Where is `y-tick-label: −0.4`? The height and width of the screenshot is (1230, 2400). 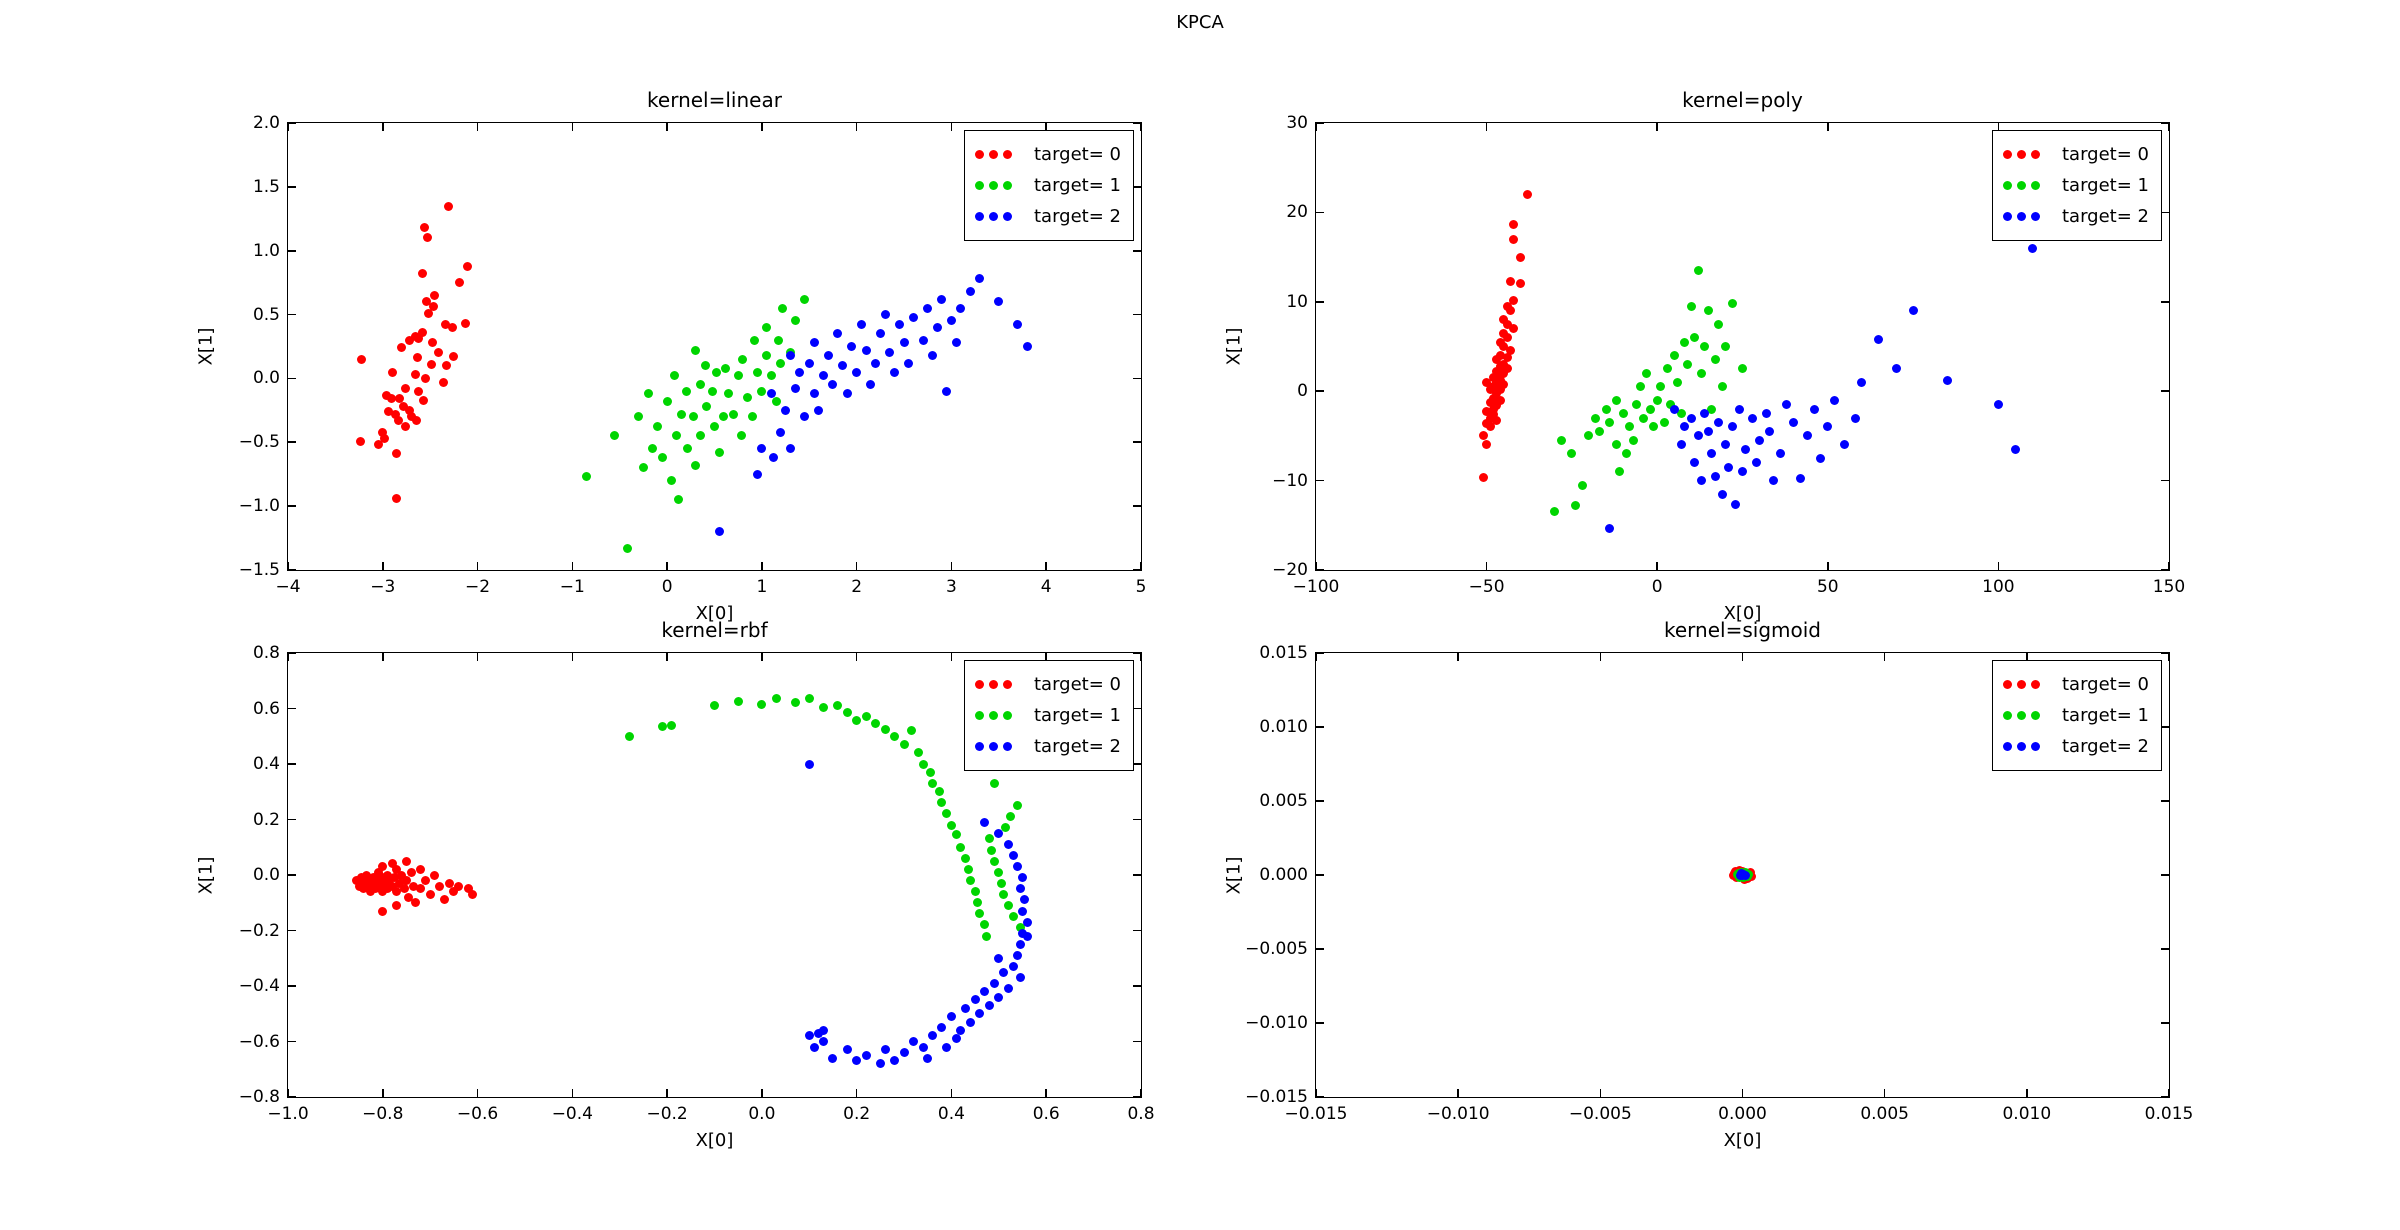 y-tick-label: −0.4 is located at coordinates (259, 986).